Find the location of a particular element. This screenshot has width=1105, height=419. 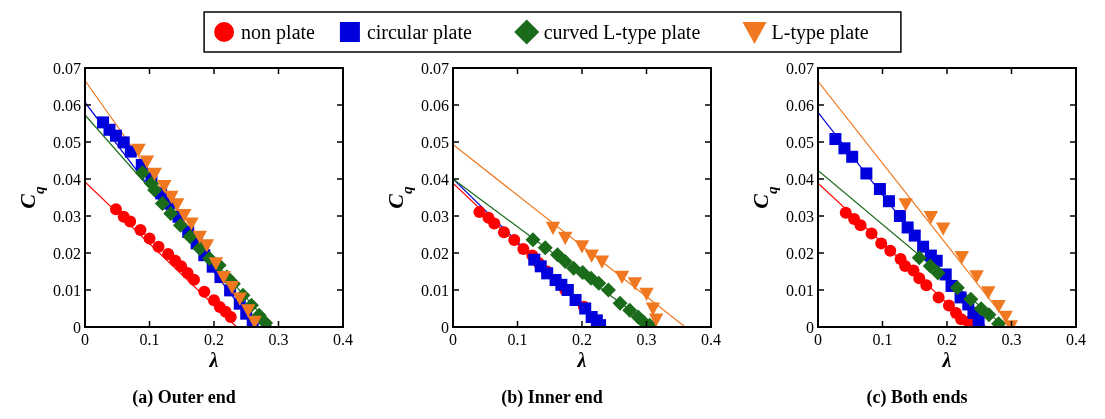

text: (b) Inner end is located at coordinates (552, 397).